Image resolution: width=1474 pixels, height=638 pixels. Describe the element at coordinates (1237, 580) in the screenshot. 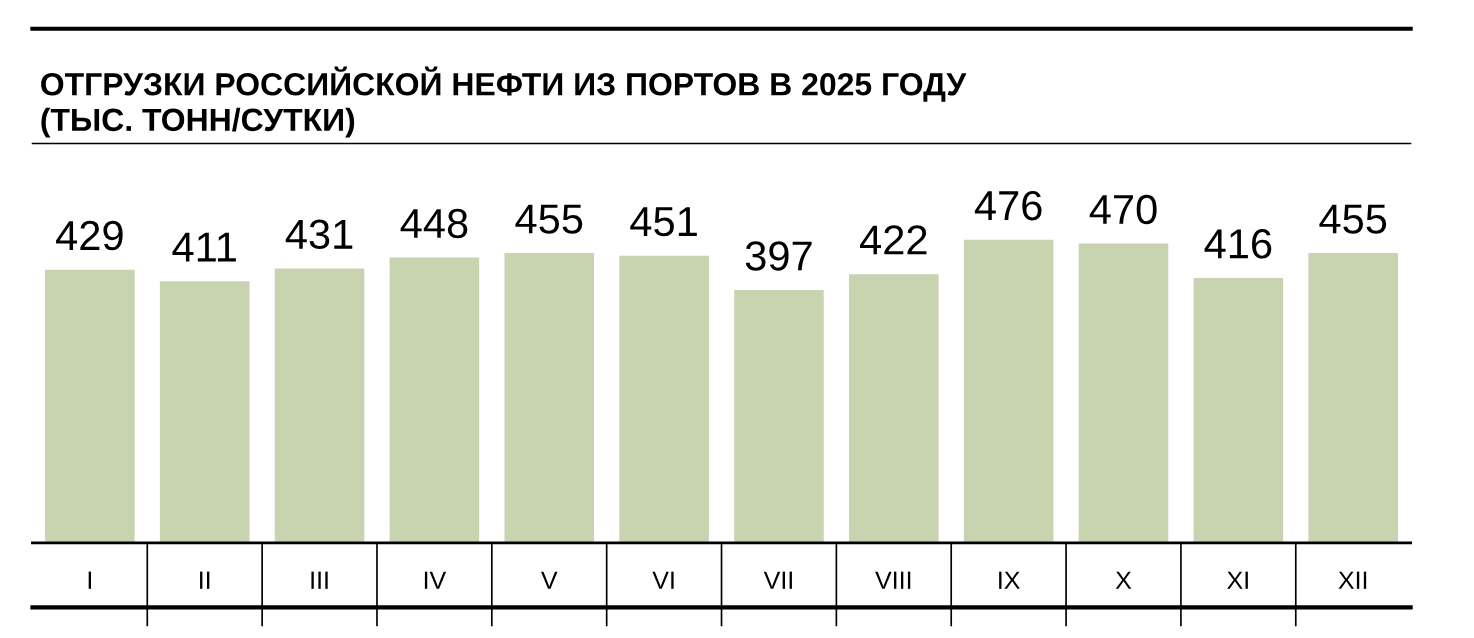

I see `x-tick-label: XI` at that location.